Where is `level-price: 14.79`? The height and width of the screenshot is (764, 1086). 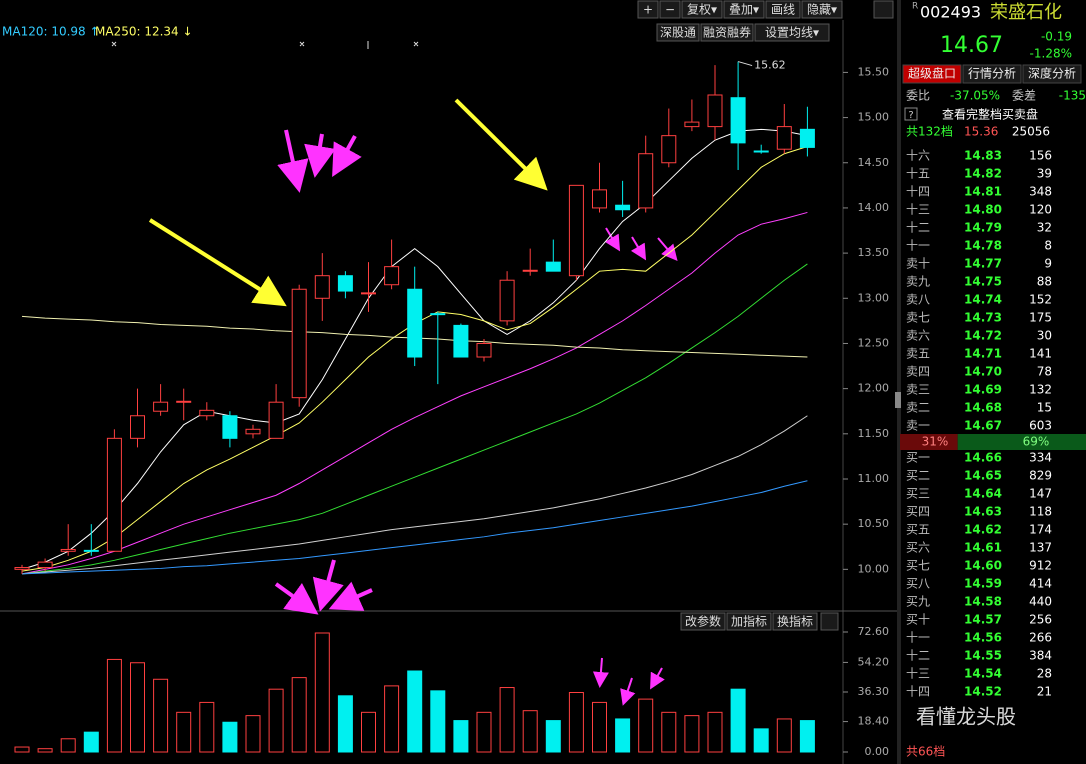 level-price: 14.79 is located at coordinates (983, 228).